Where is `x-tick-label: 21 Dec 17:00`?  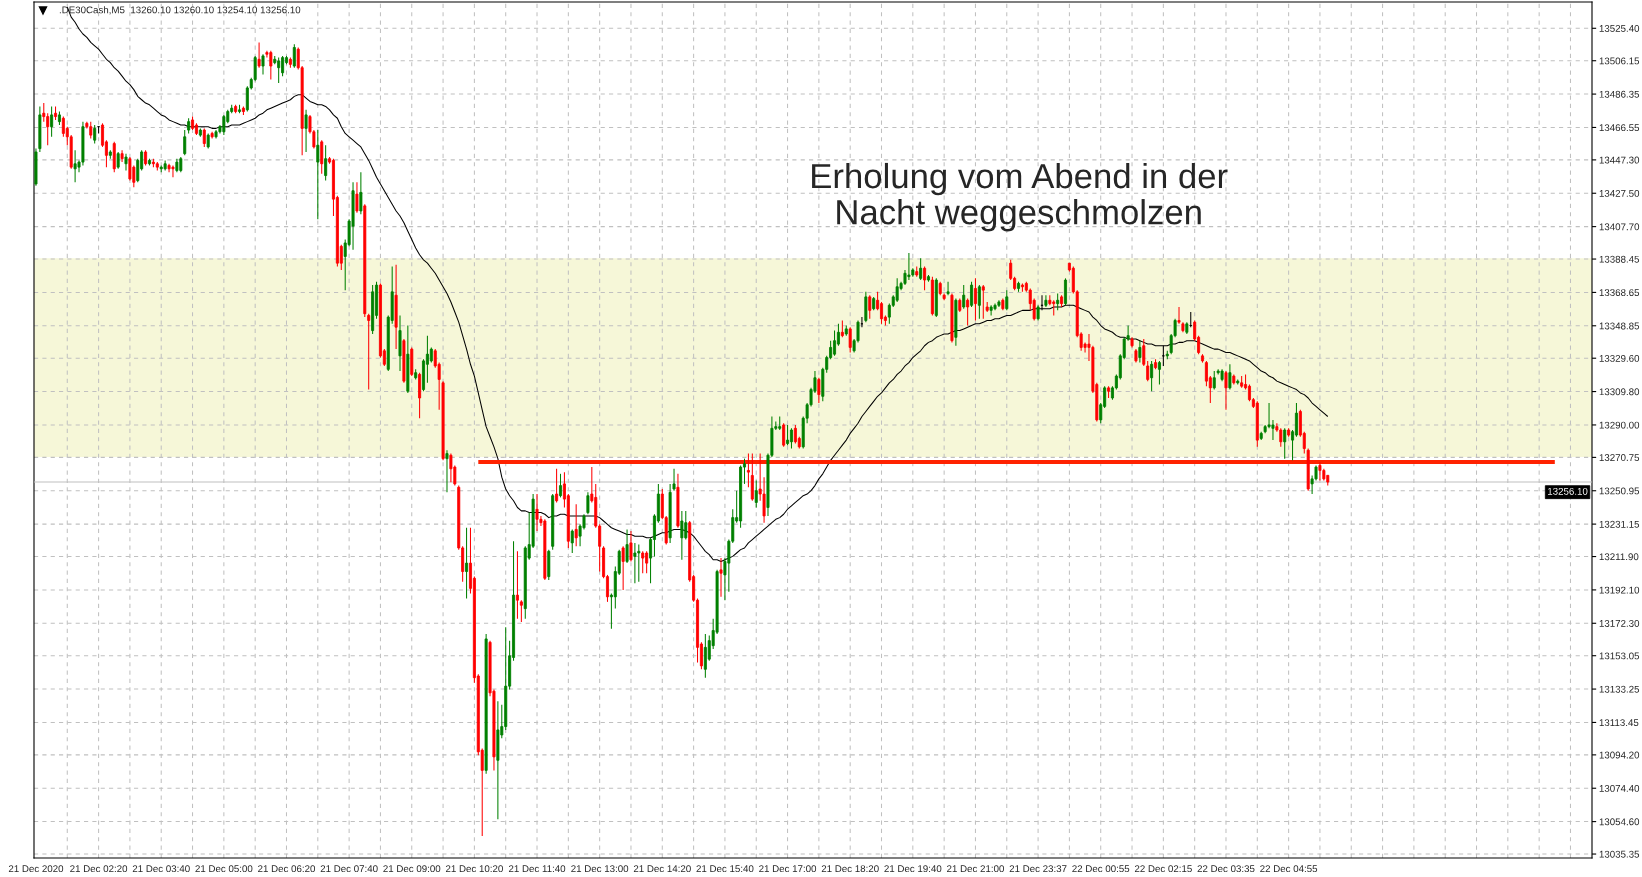 x-tick-label: 21 Dec 17:00 is located at coordinates (788, 869).